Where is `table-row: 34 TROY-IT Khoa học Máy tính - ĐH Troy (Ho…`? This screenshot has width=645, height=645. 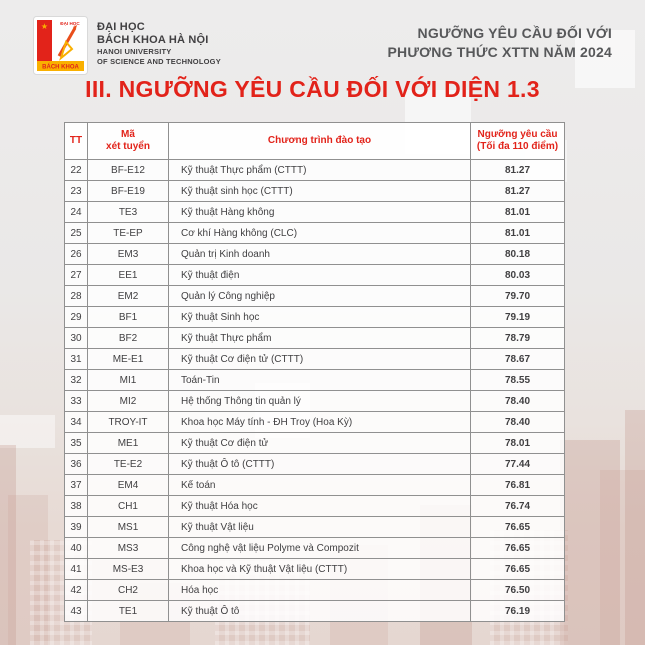 table-row: 34 TROY-IT Khoa học Máy tính - ĐH Troy (Ho… is located at coordinates (314, 422).